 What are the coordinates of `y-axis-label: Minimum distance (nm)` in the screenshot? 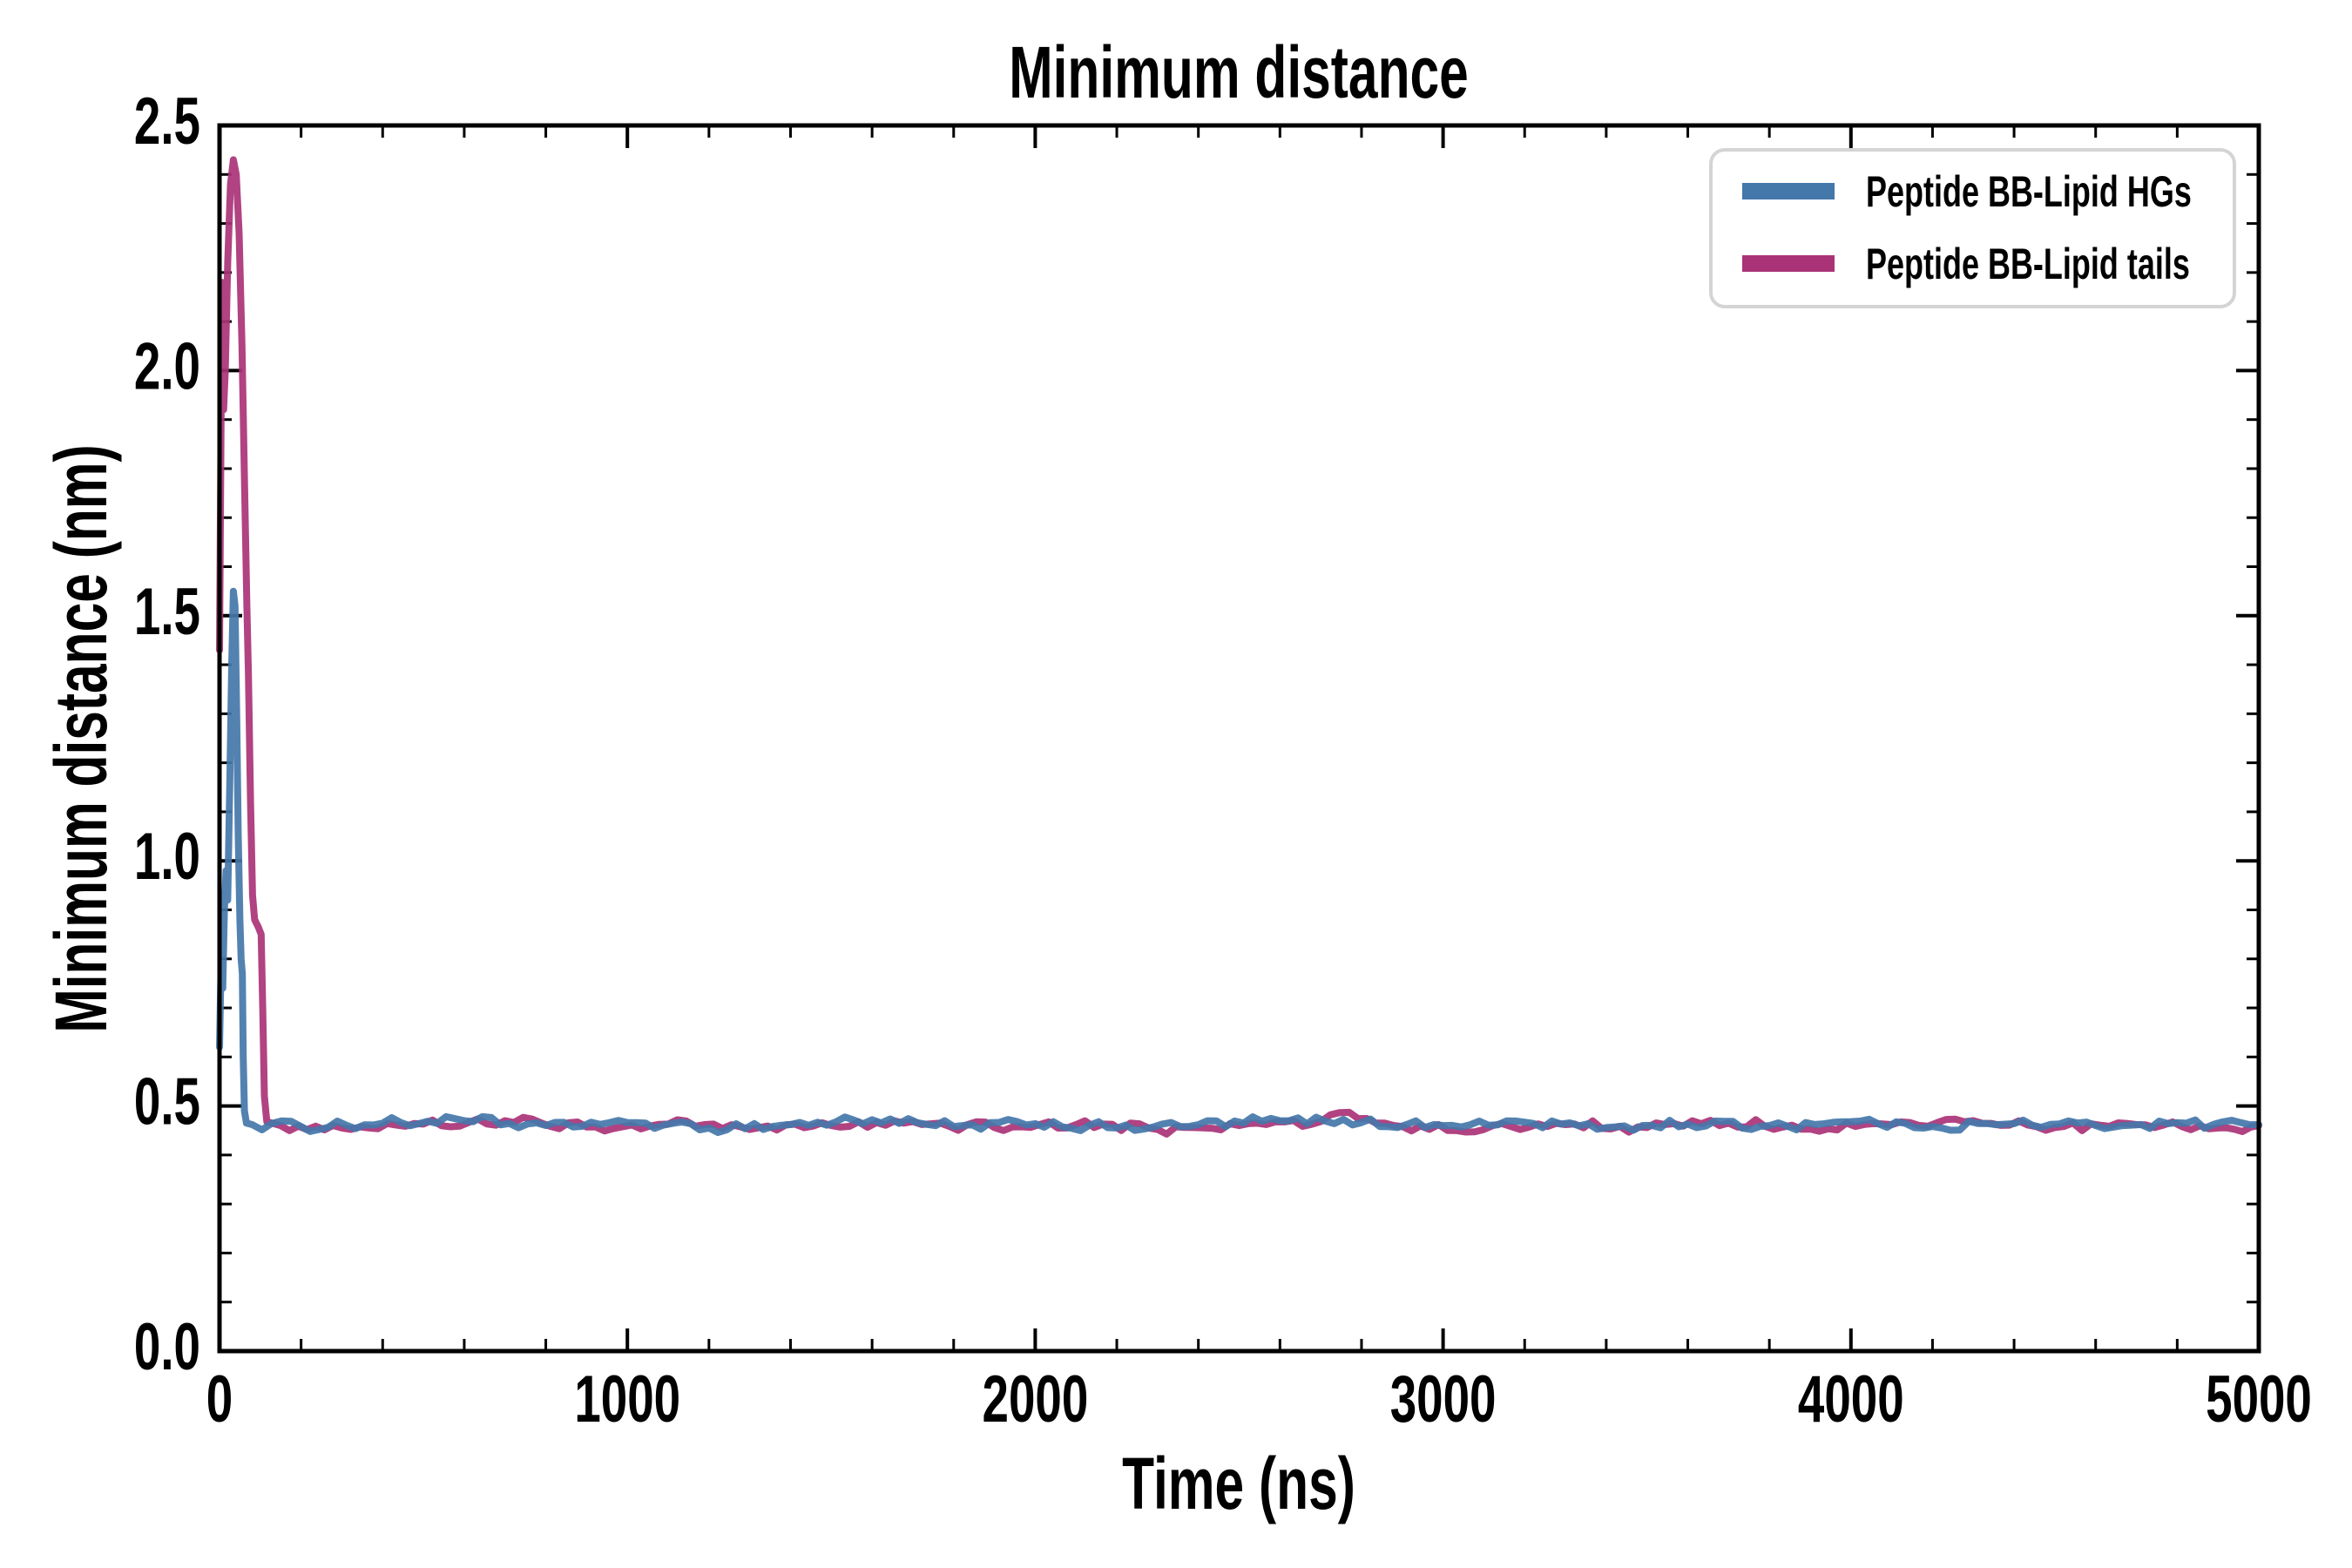 It's located at (81, 738).